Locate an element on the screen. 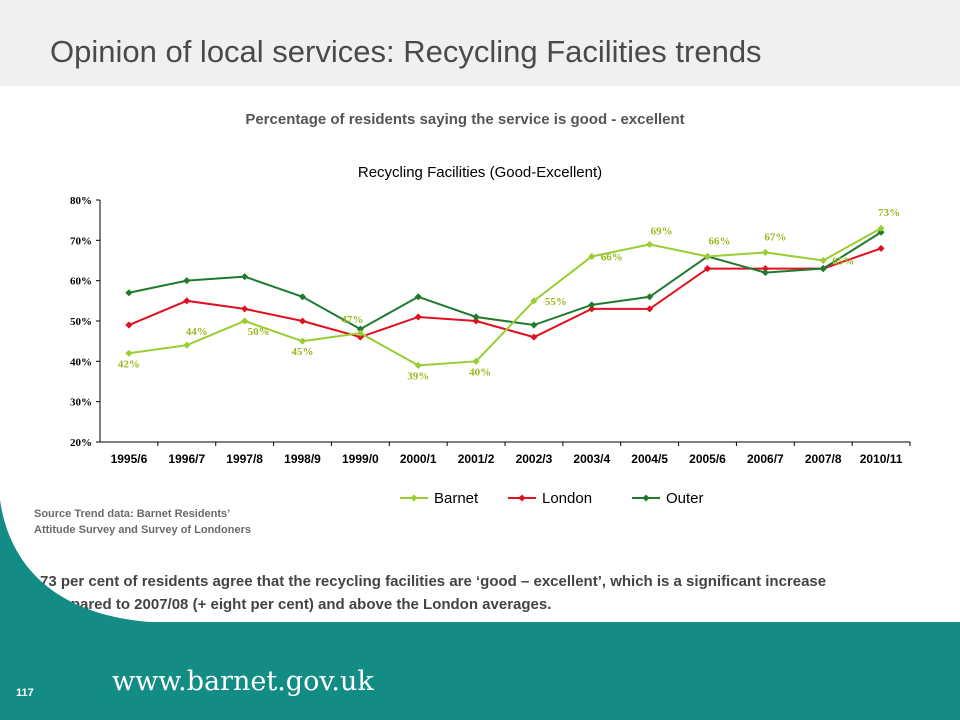 The height and width of the screenshot is (720, 960). legend-marker-london is located at coordinates (522, 498).